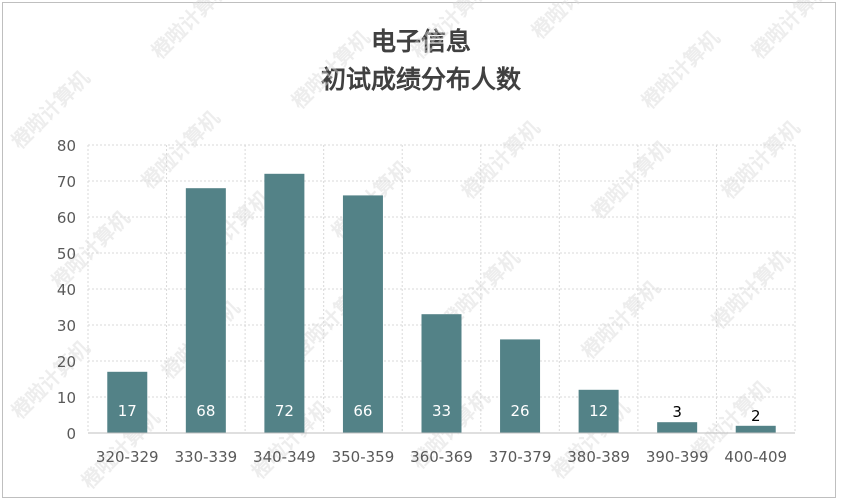  I want to click on y-tick-label: 10, so click(66, 398).